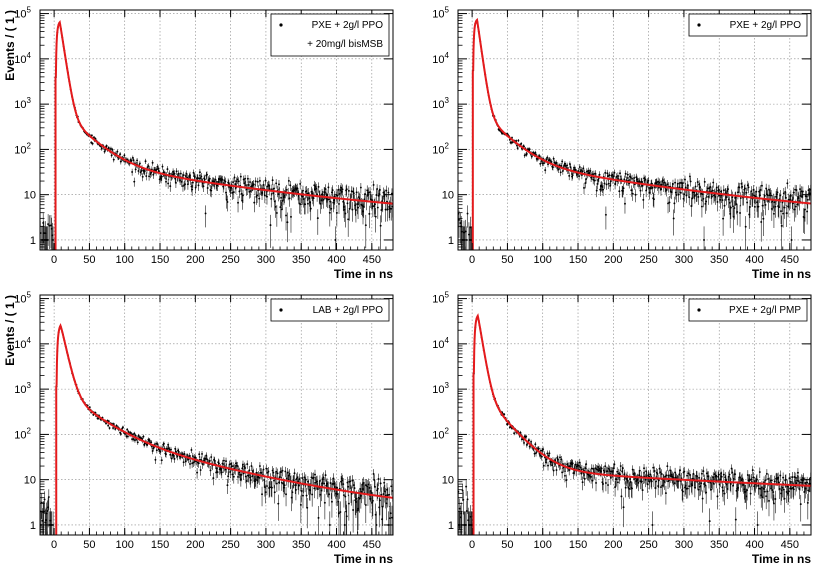 The height and width of the screenshot is (570, 822). What do you see at coordinates (281, 25) in the screenshot?
I see `legend-marker` at bounding box center [281, 25].